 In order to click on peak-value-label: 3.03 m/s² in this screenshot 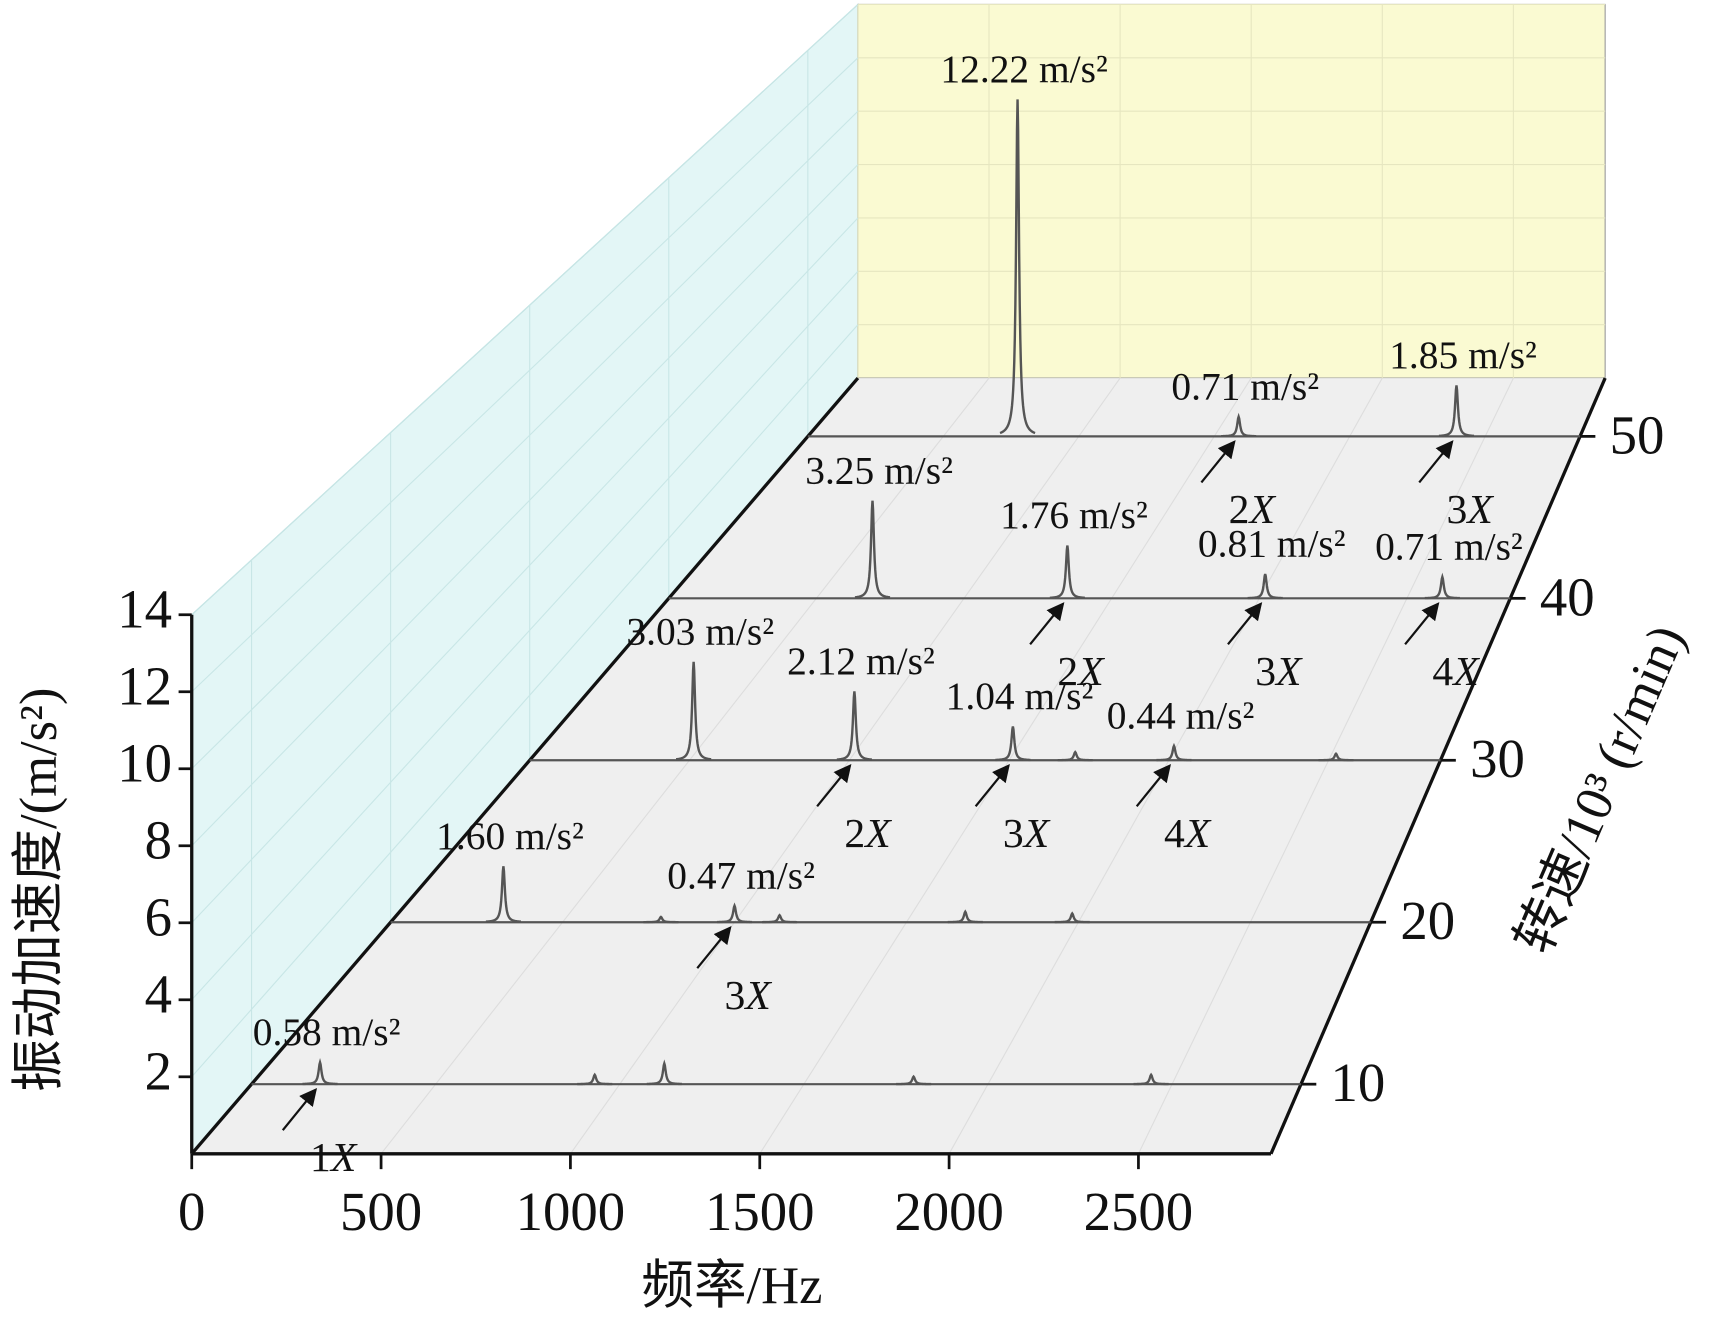, I will do `click(700, 632)`.